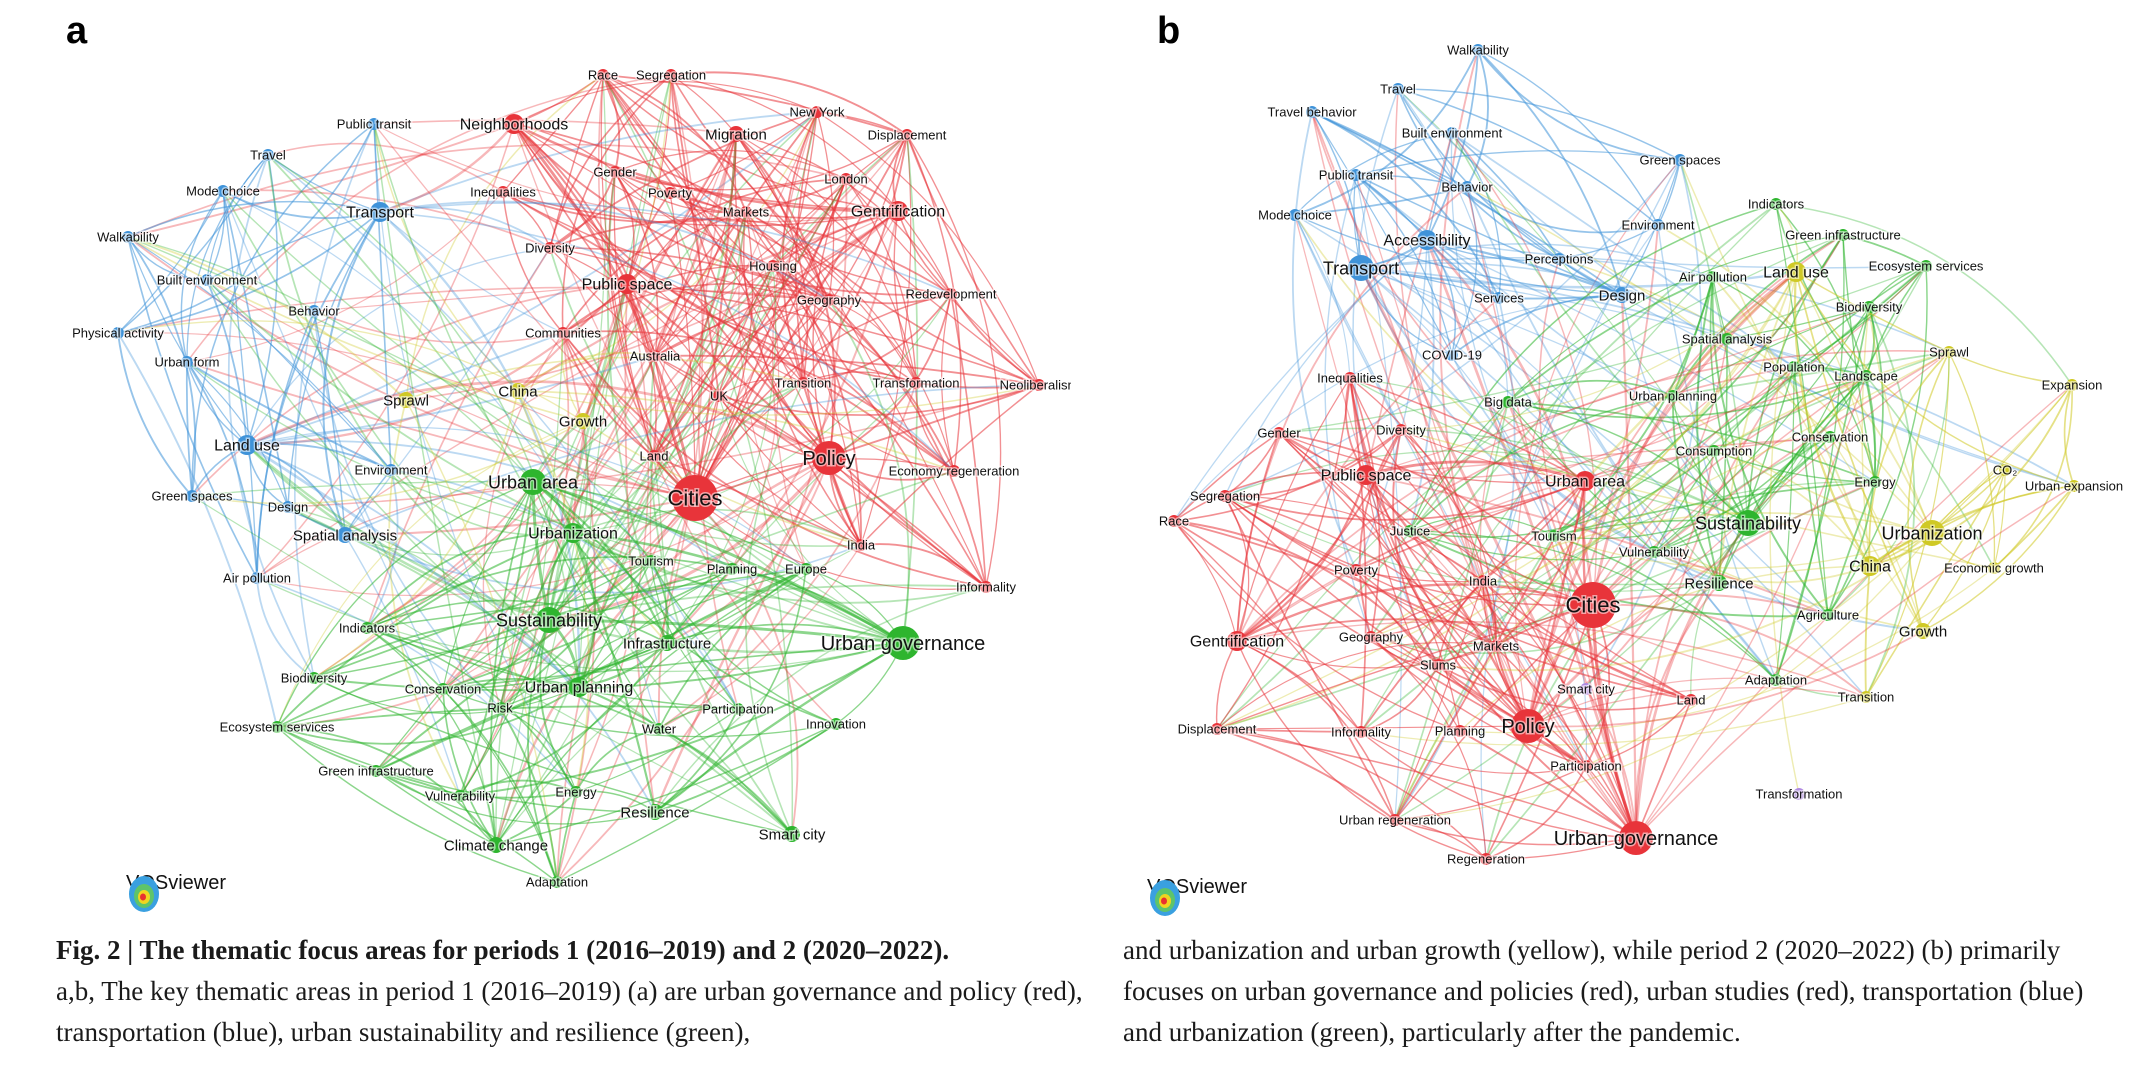 The width and height of the screenshot is (2143, 1066). I want to click on node-label: Informality, so click(1361, 732).